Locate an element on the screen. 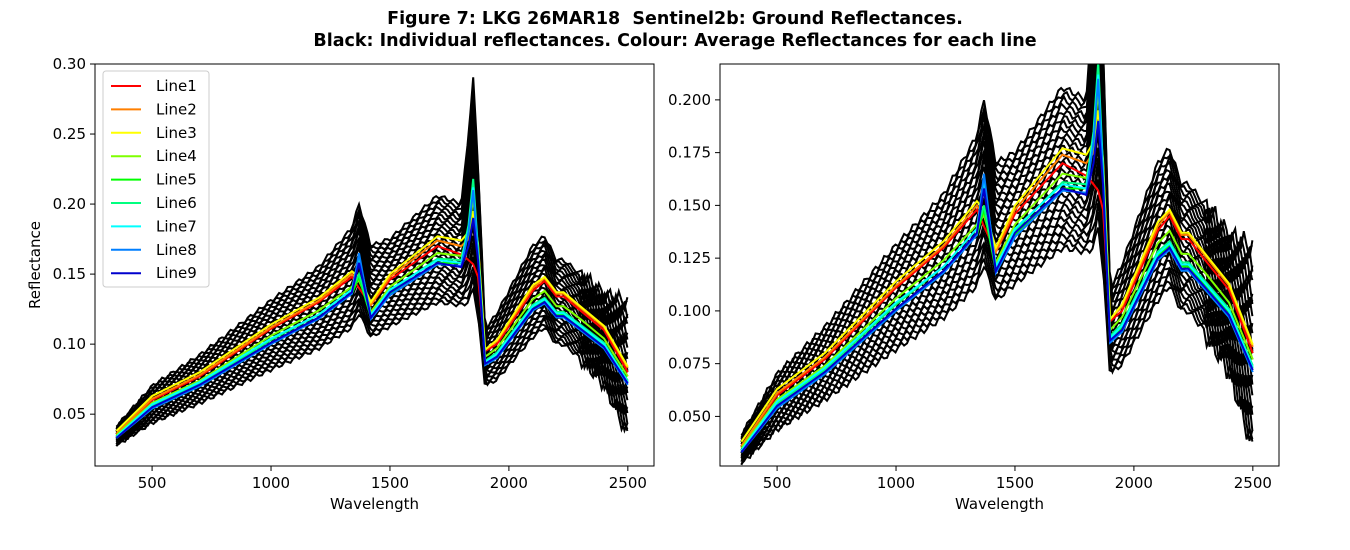 This screenshot has height=550, width=1350. y-tick-label: 0.125 is located at coordinates (689, 258).